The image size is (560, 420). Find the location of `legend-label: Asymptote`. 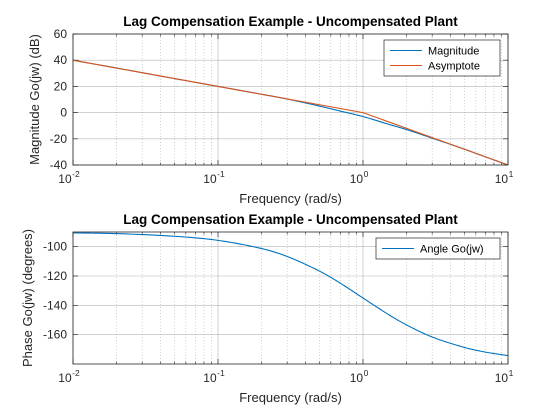

legend-label: Asymptote is located at coordinates (454, 67).